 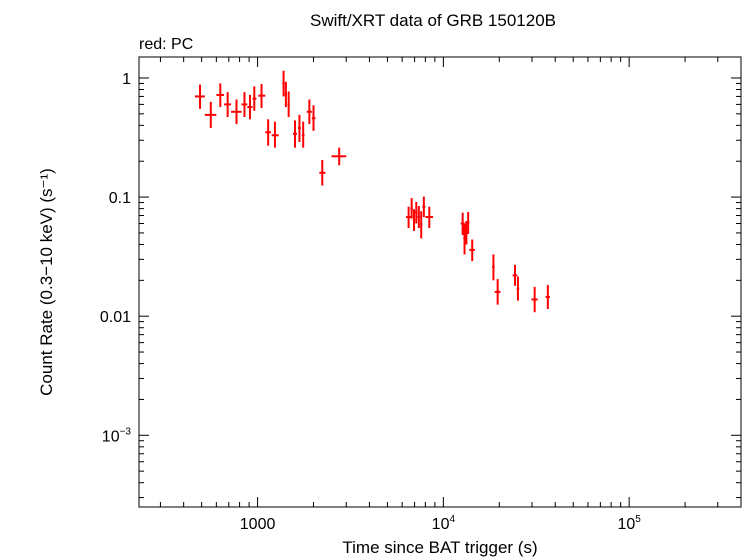 What do you see at coordinates (166, 44) in the screenshot?
I see `chart-subtitle: red: PC` at bounding box center [166, 44].